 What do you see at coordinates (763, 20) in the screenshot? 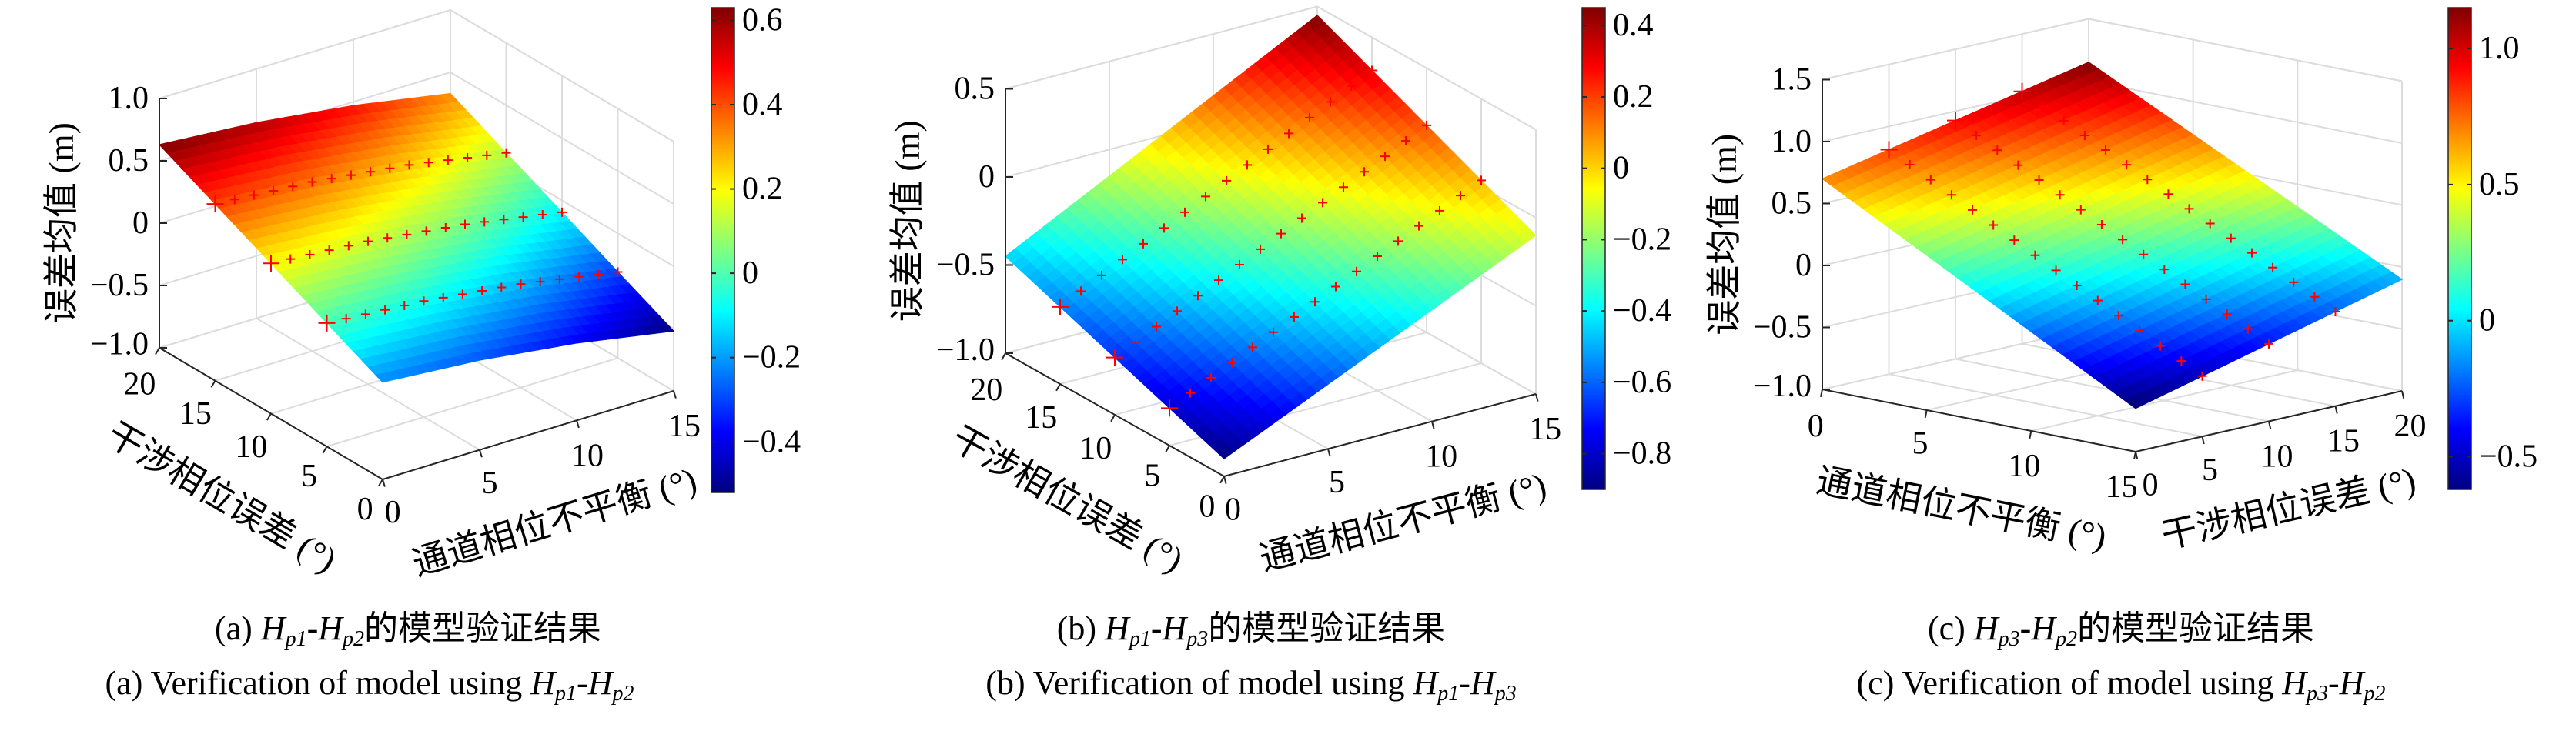
I see `colorbar-tick-label: 0.6` at bounding box center [763, 20].